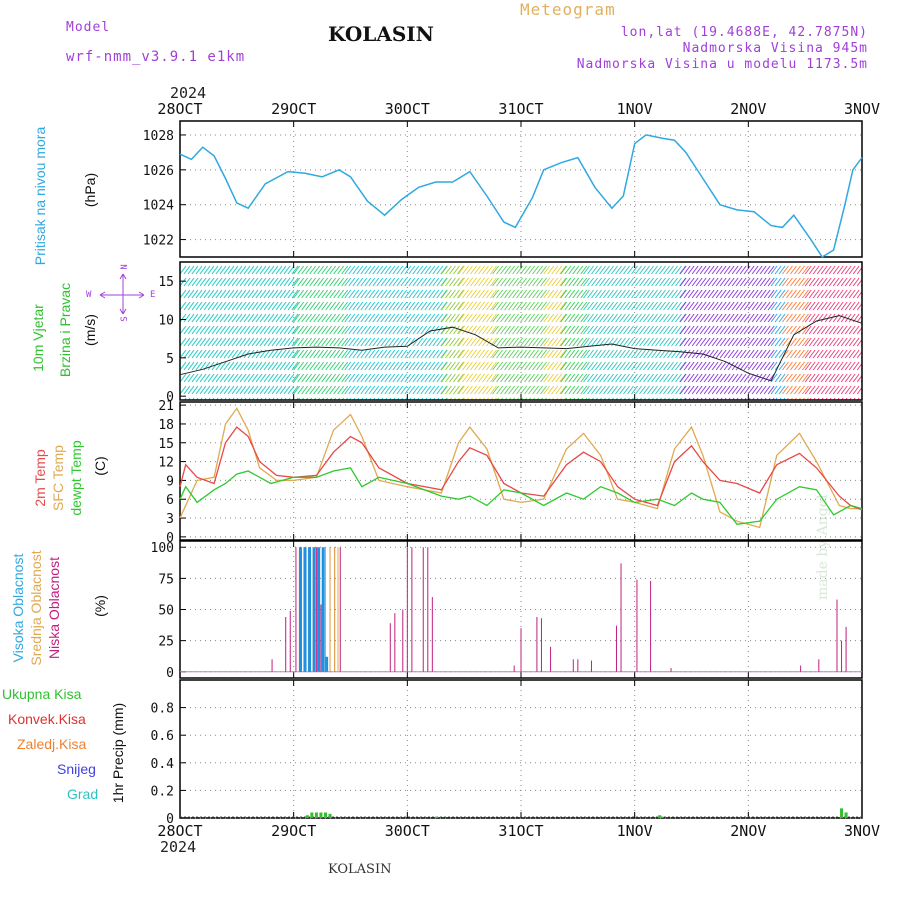 The height and width of the screenshot is (900, 900). What do you see at coordinates (381, 34) in the screenshot?
I see `page-title: KOLASIN` at bounding box center [381, 34].